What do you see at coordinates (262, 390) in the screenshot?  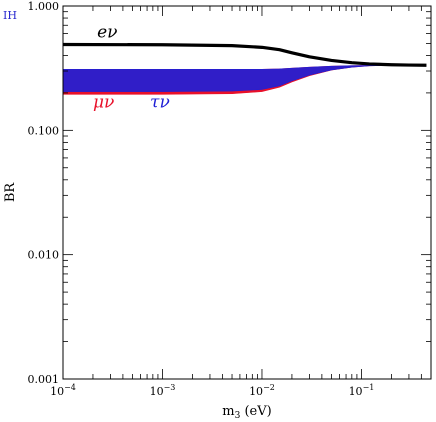 I see `x-tick-label: 10⁻²` at bounding box center [262, 390].